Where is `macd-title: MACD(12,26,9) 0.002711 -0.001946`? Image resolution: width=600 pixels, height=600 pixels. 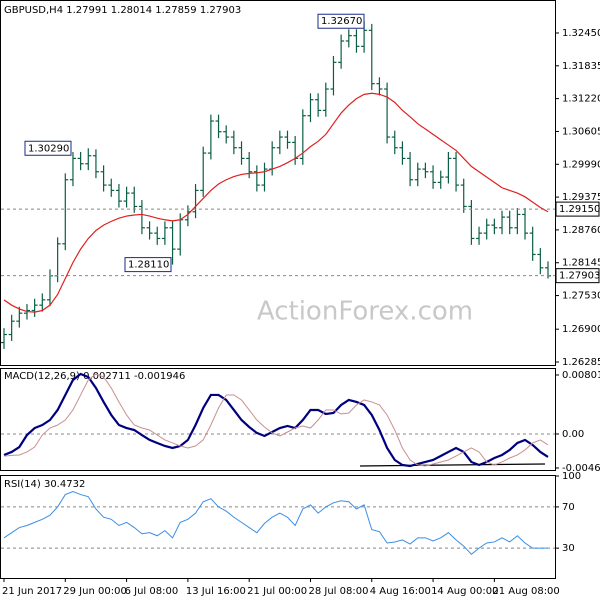 macd-title: MACD(12,26,9) 0.002711 -0.001946 is located at coordinates (94, 376).